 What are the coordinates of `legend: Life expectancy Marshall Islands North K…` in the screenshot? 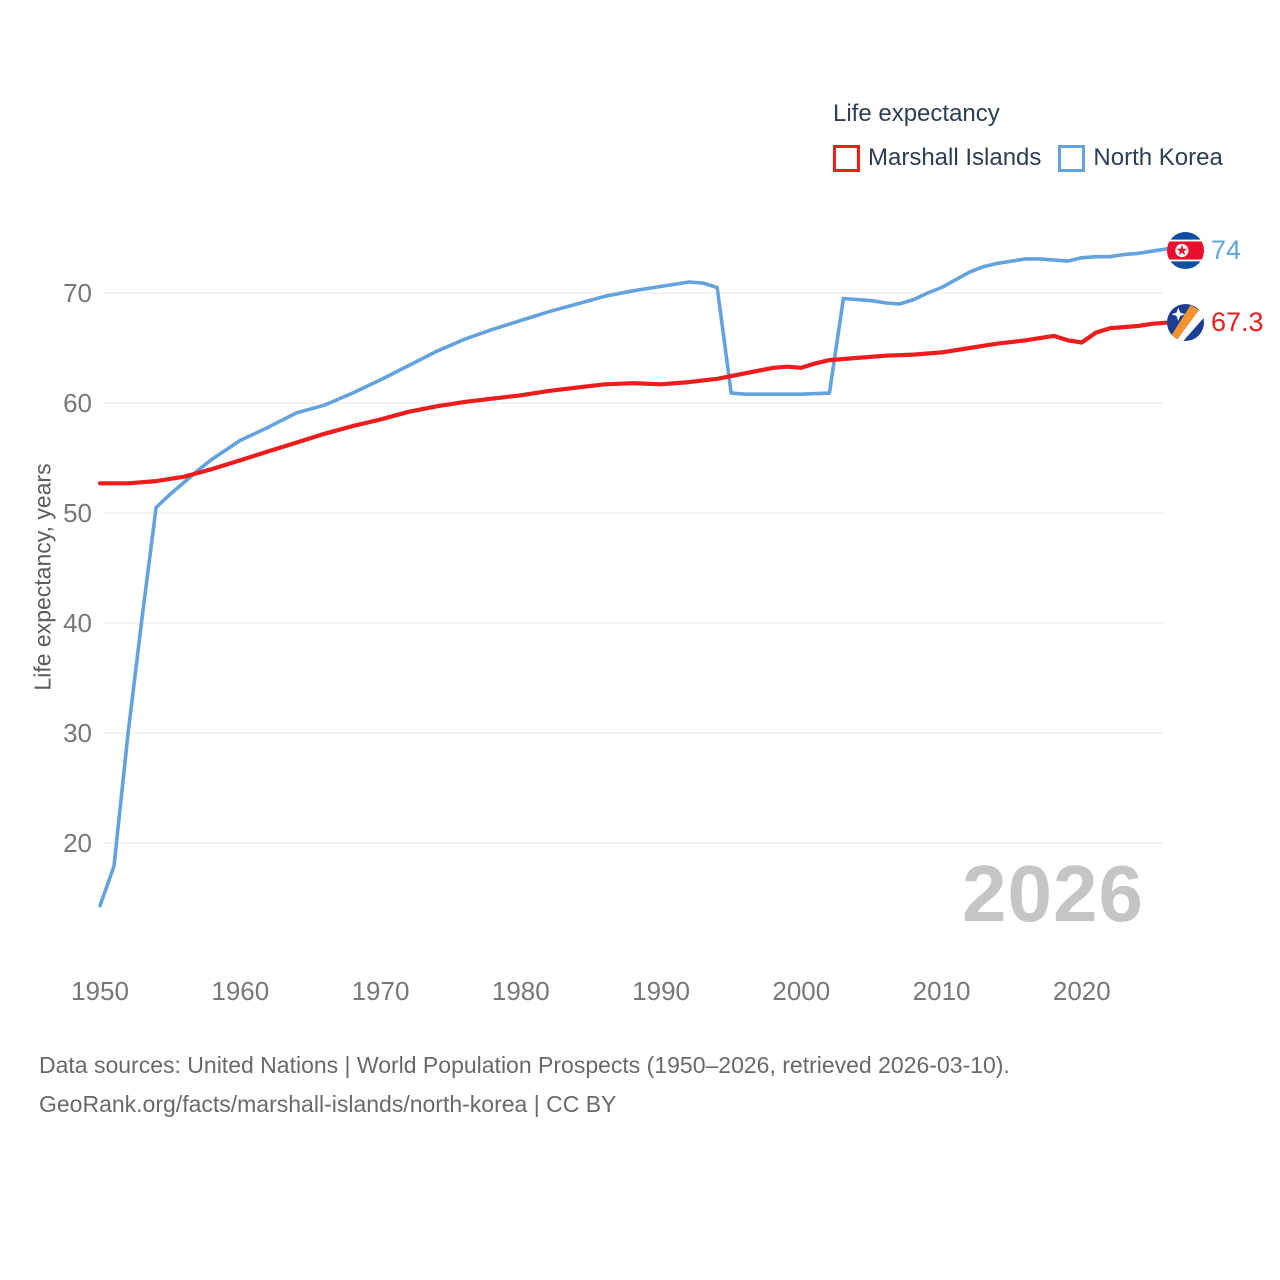 It's located at (1043, 136).